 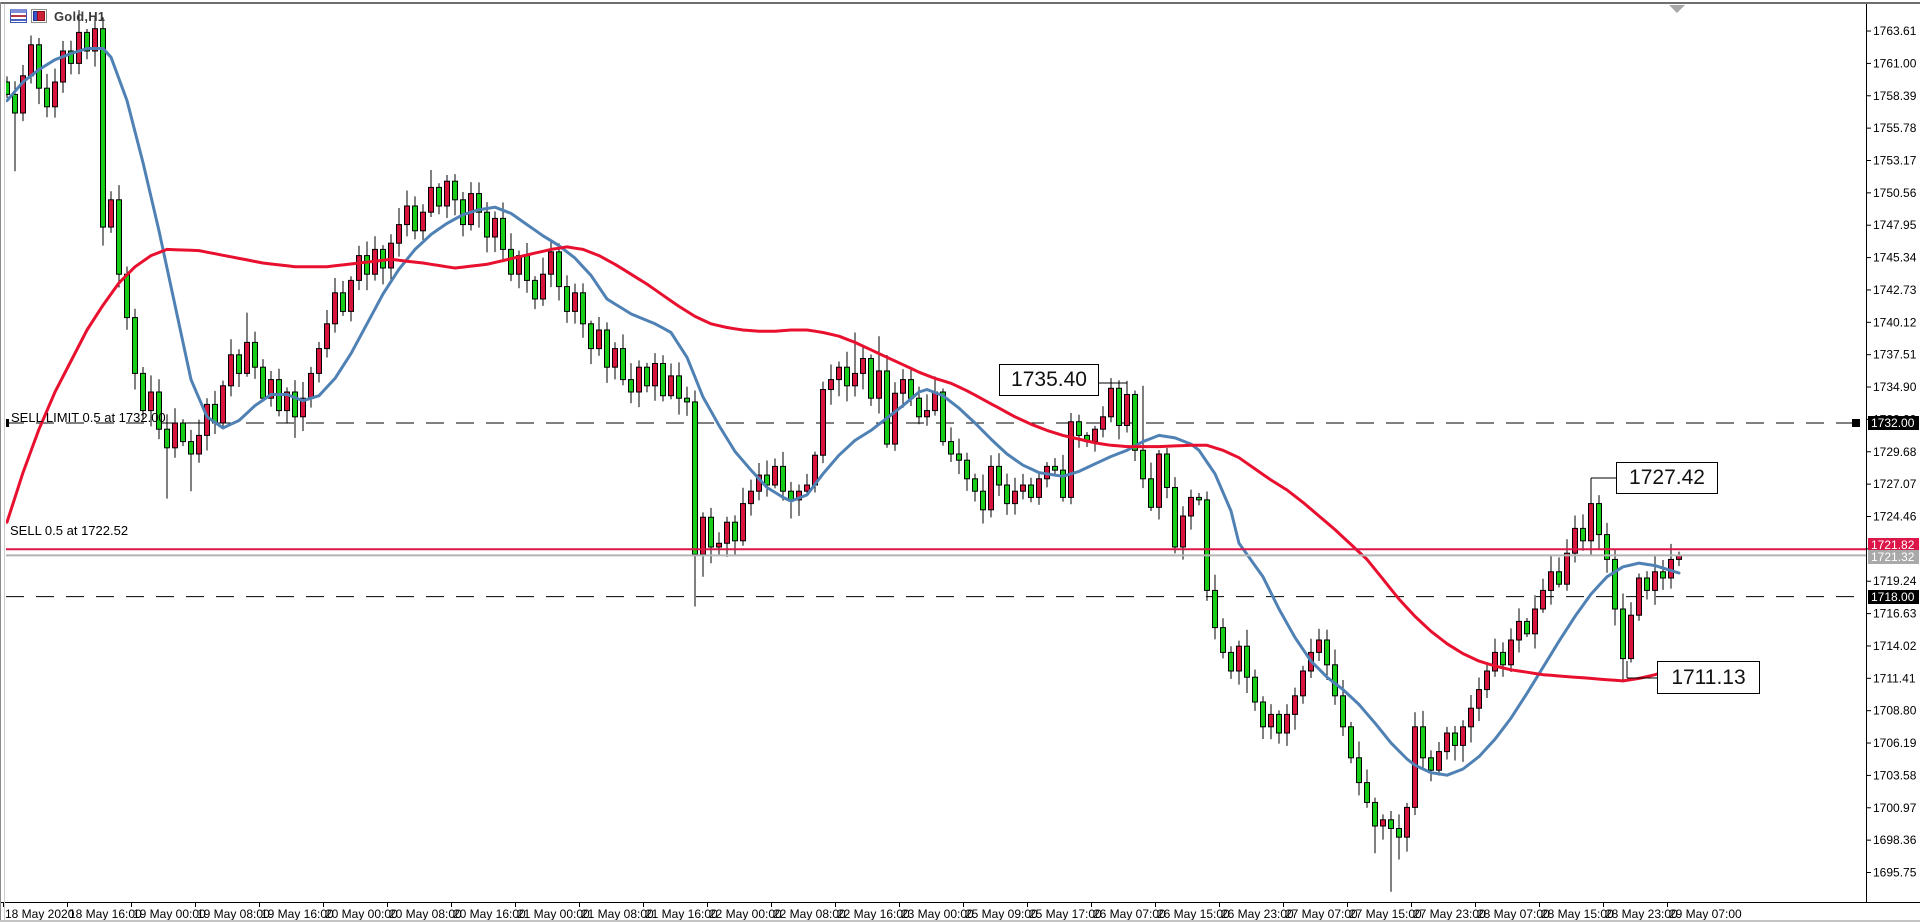 What do you see at coordinates (1257, 914) in the screenshot?
I see `time-tick-label: 26 May 23:00` at bounding box center [1257, 914].